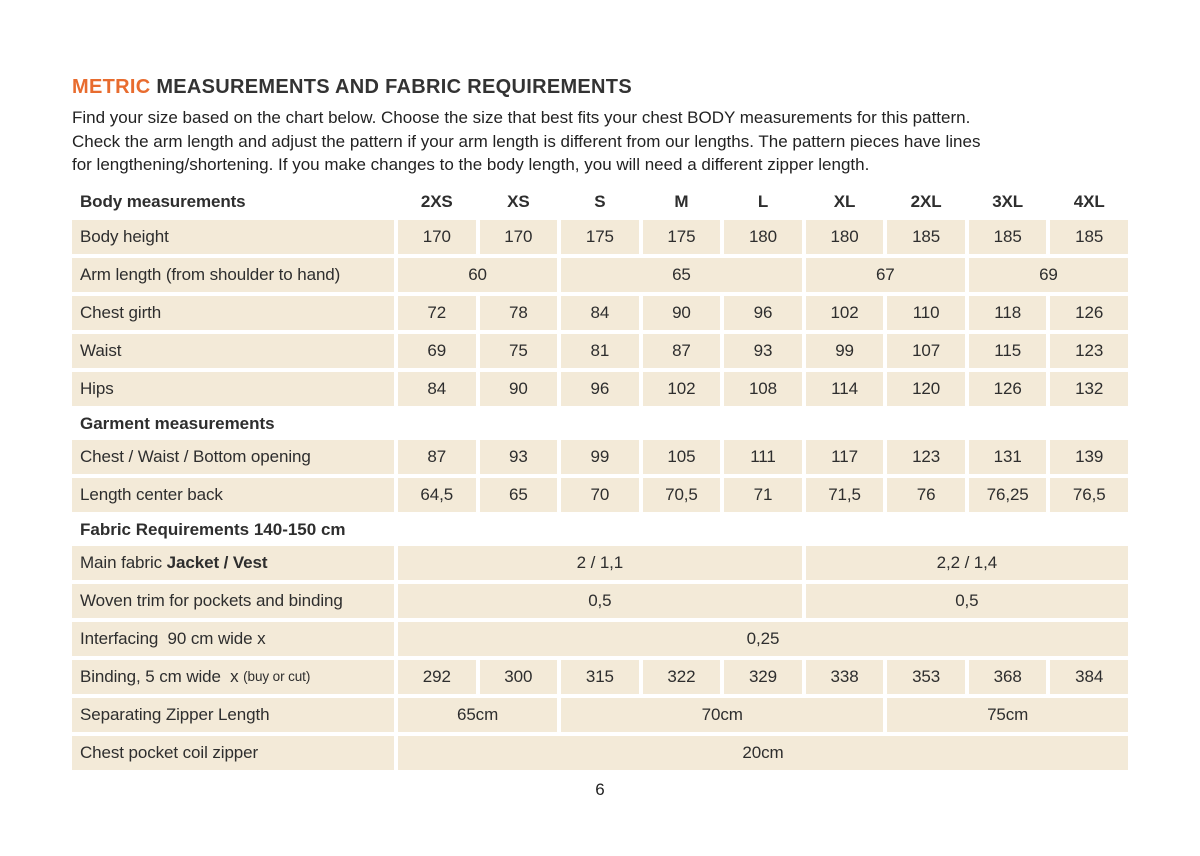  Describe the element at coordinates (518, 676) in the screenshot. I see `value-cell: 300` at that location.